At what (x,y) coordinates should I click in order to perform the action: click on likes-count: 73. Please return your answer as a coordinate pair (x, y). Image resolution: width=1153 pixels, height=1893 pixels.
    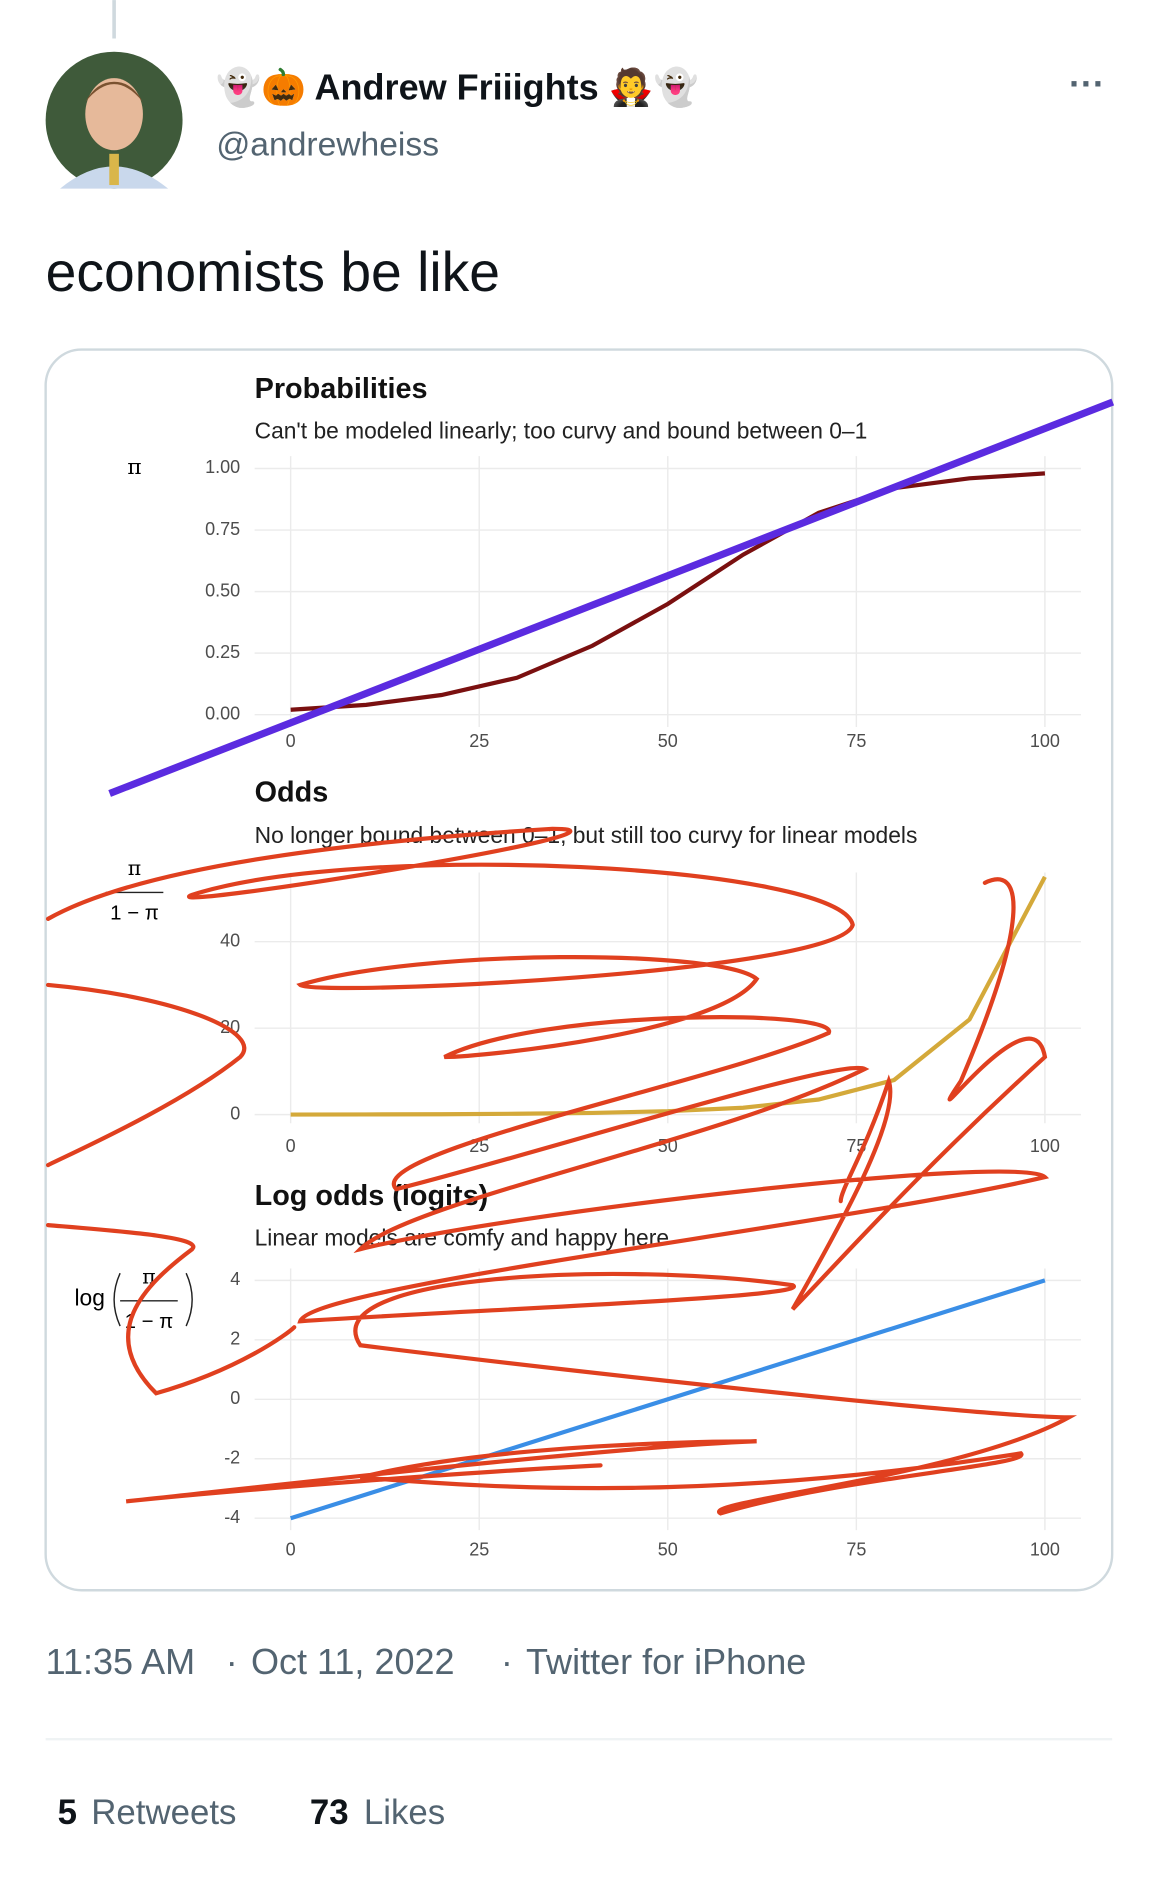
    Looking at the image, I should click on (329, 1812).